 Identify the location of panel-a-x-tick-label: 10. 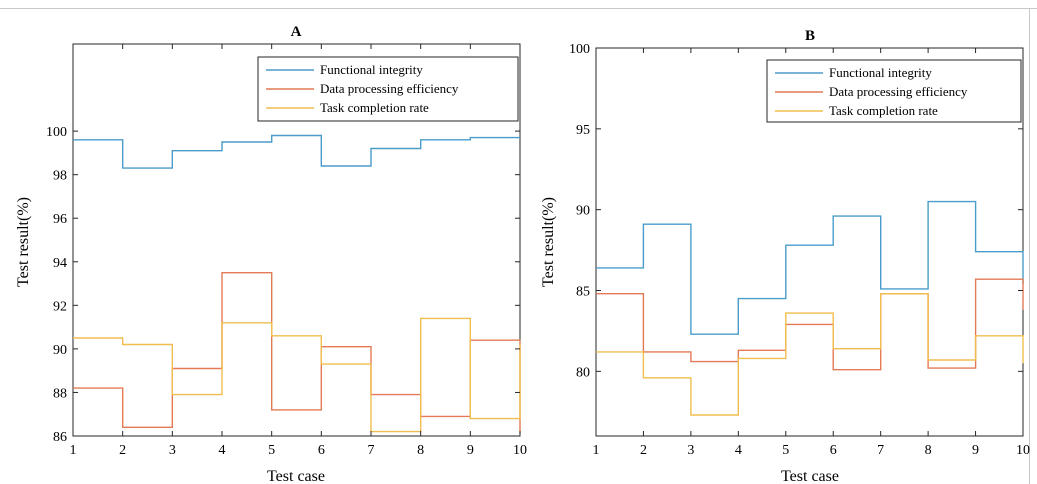
(520, 450).